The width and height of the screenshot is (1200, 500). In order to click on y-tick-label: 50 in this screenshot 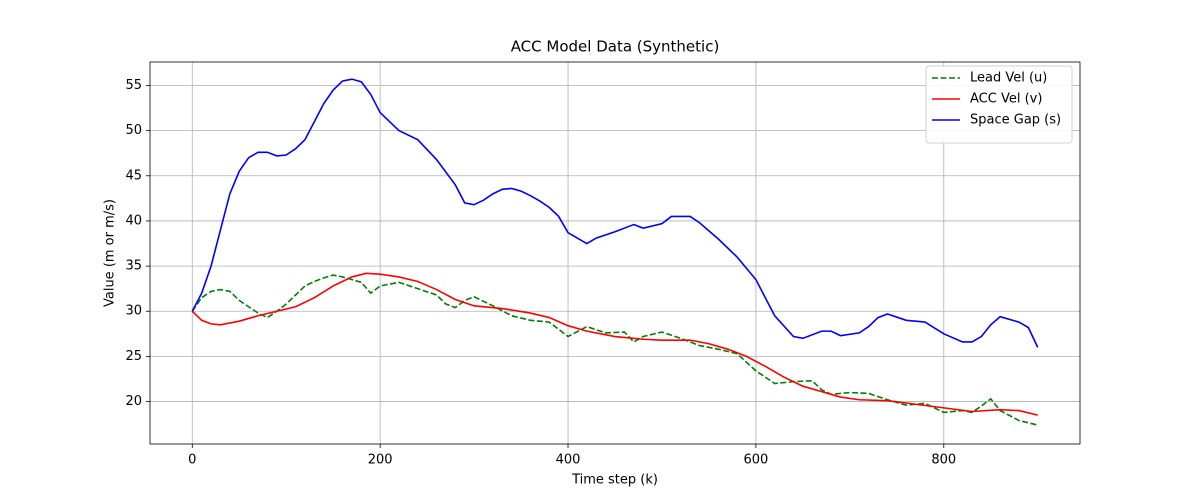, I will do `click(133, 130)`.